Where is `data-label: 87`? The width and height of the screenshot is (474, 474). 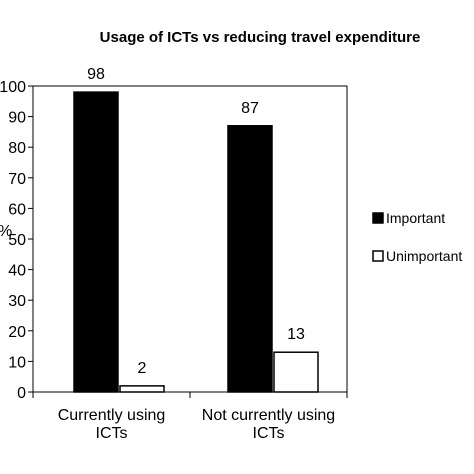
data-label: 87 is located at coordinates (250, 108).